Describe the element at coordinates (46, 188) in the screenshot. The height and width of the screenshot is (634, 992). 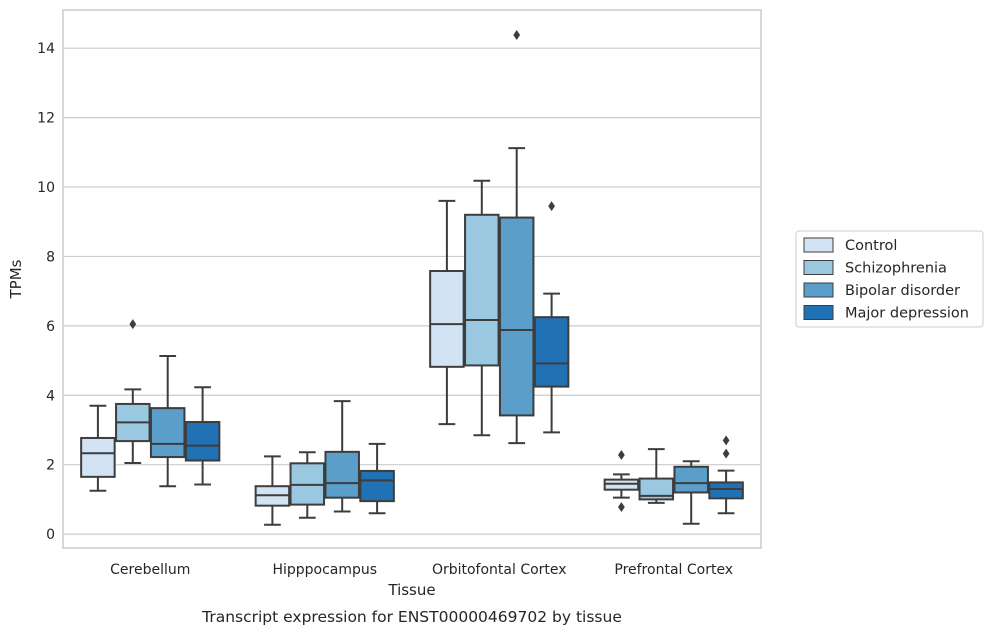
I see `y-tick-label: 10` at that location.